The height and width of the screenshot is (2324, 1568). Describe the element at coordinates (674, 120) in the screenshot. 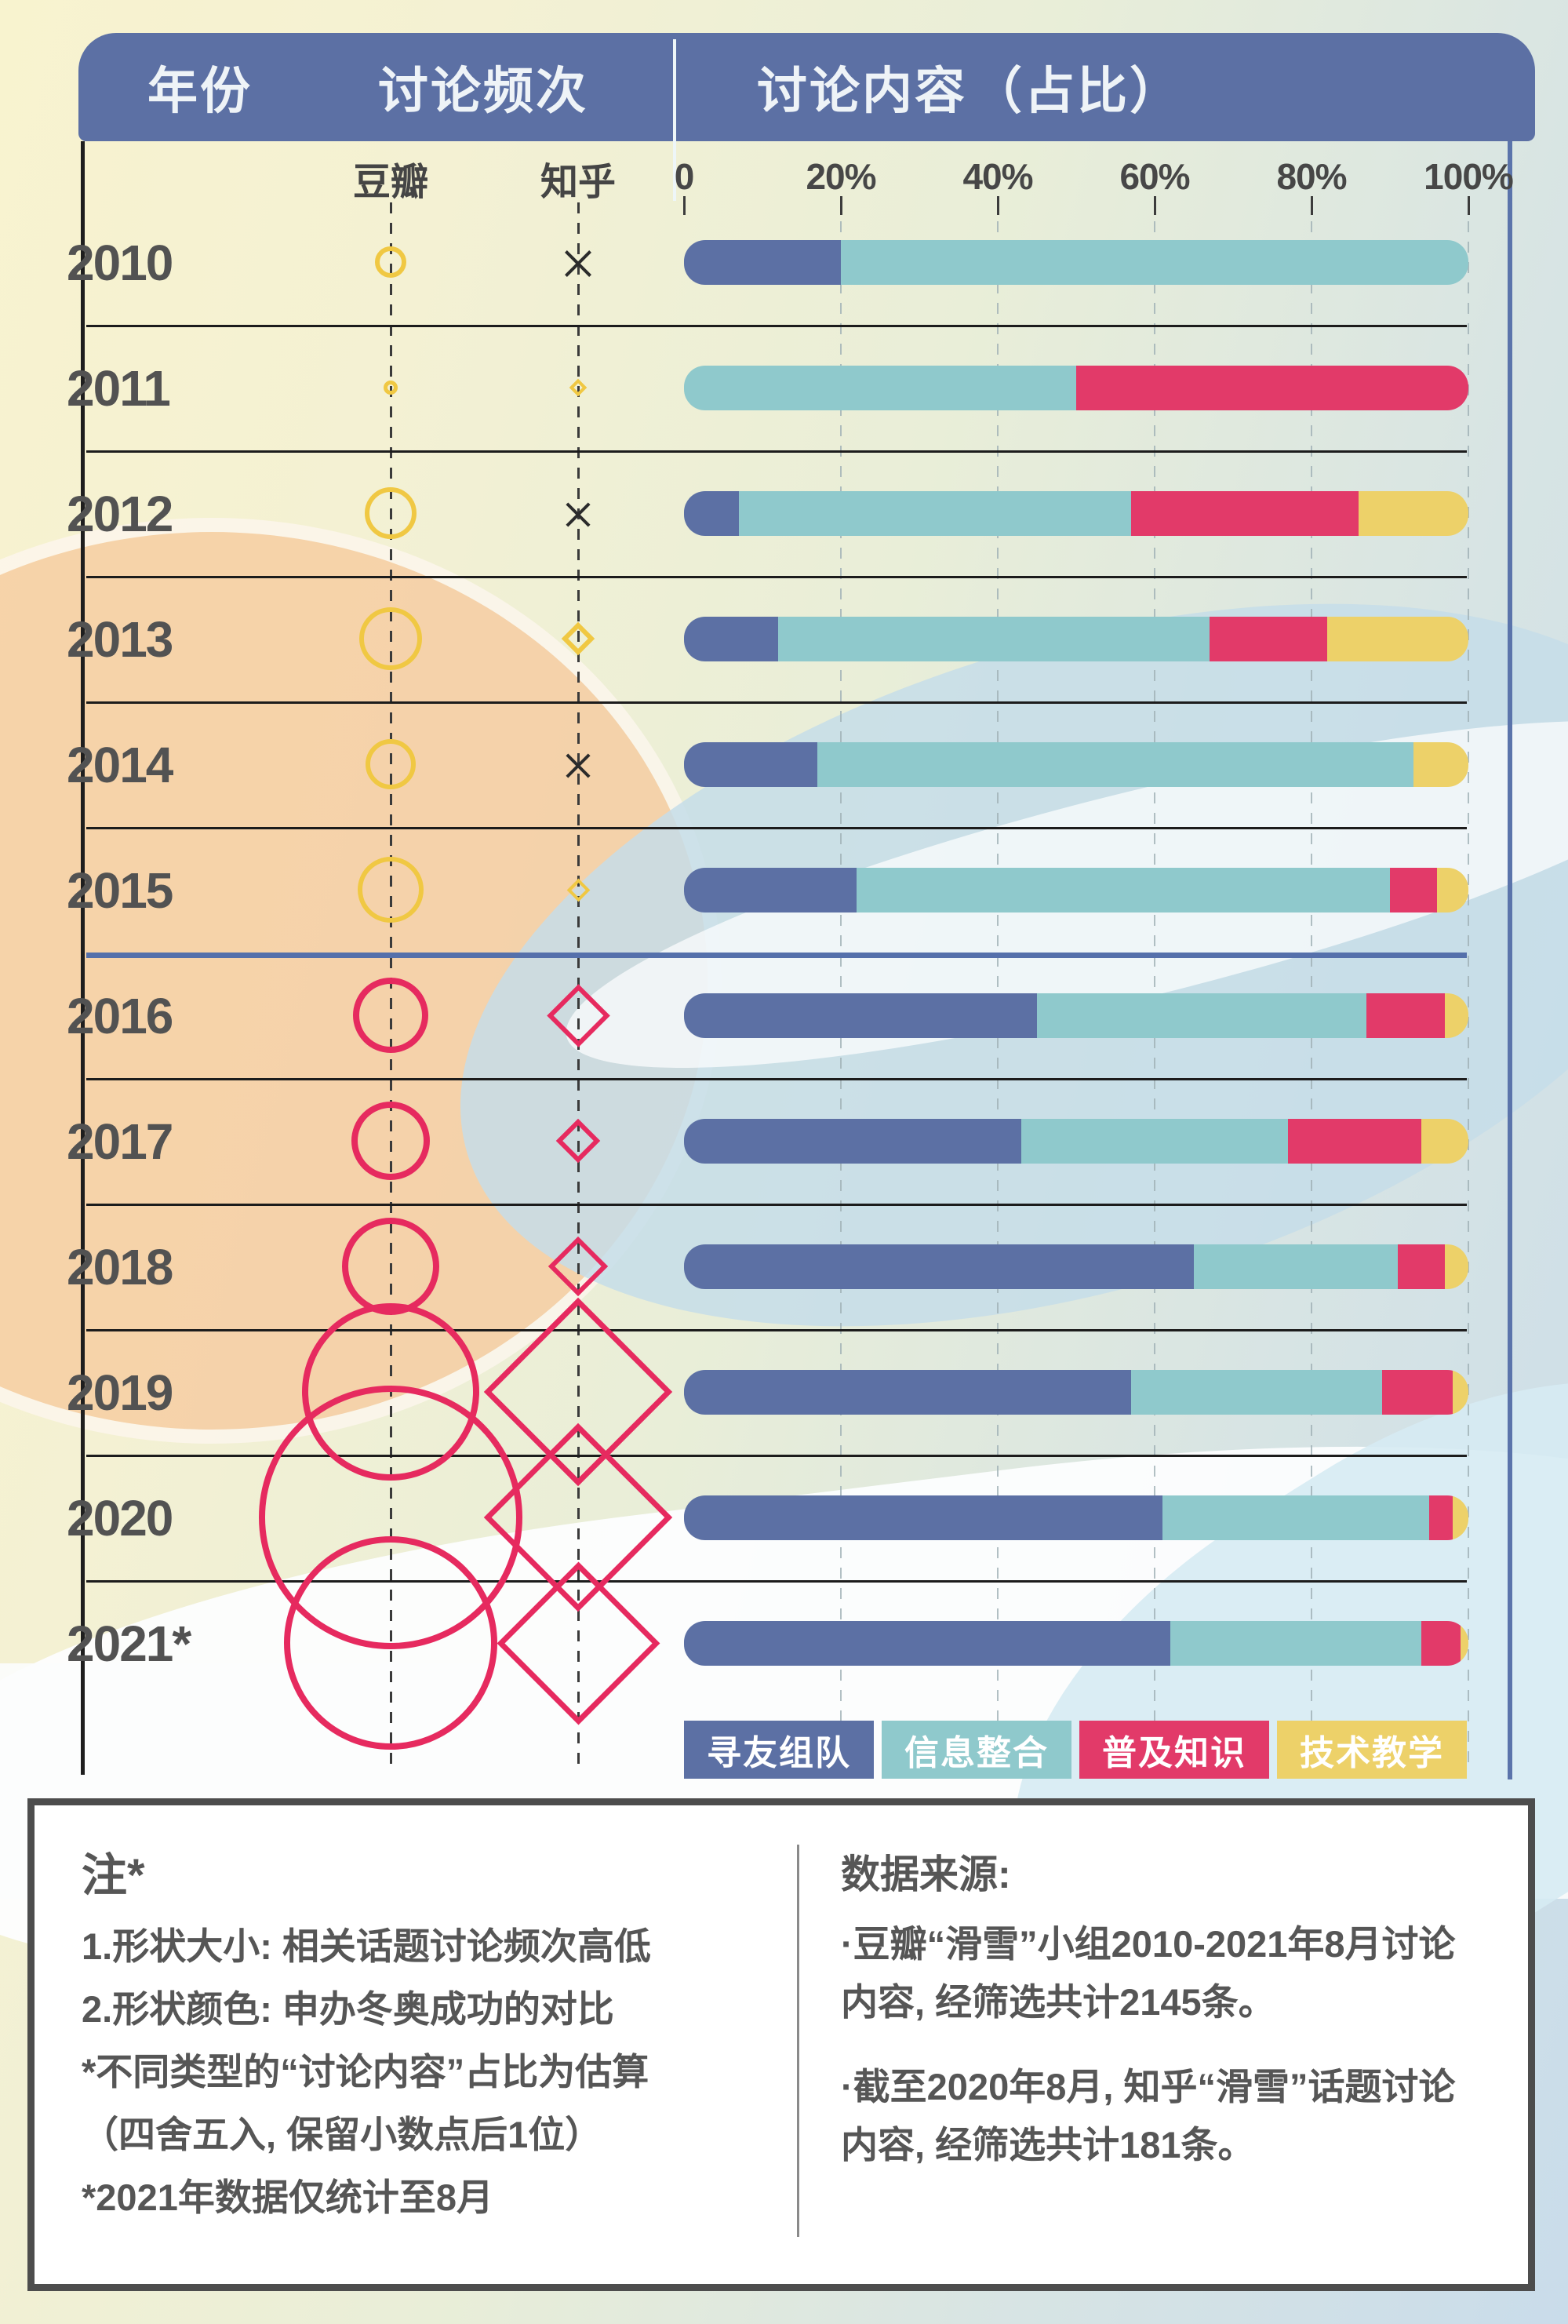

I see `header-divider` at that location.